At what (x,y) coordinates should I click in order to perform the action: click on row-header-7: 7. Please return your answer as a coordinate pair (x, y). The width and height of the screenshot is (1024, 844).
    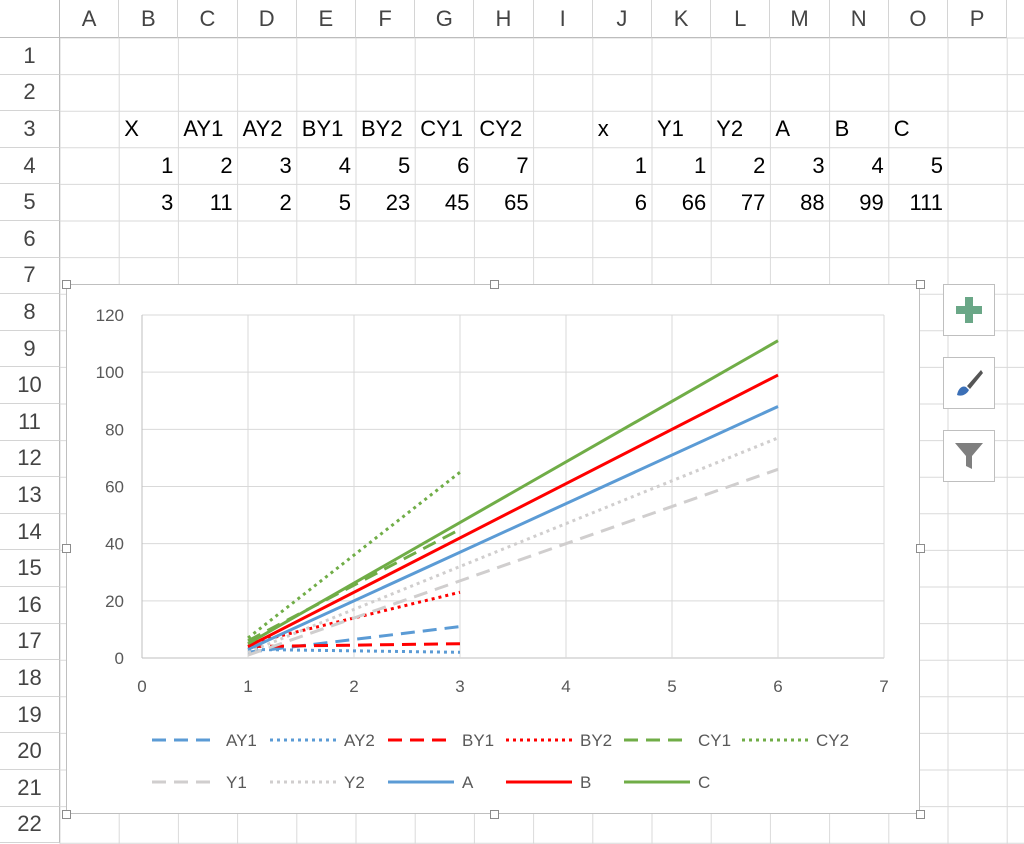
    Looking at the image, I should click on (30, 276).